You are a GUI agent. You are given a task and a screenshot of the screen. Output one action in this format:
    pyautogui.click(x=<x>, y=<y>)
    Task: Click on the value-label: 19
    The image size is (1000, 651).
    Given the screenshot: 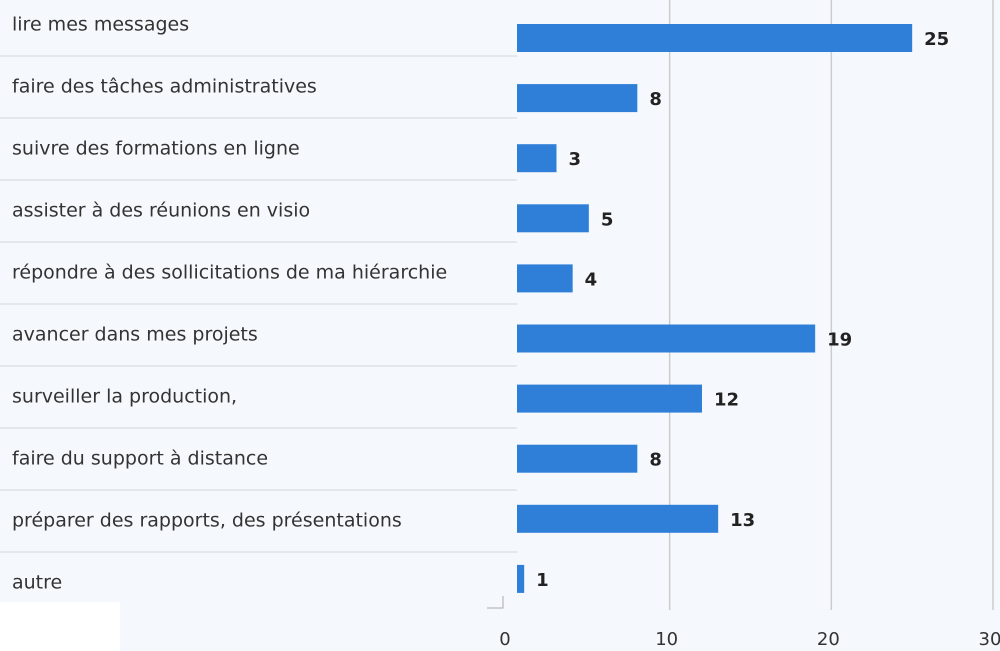 What is the action you would take?
    pyautogui.click(x=839, y=340)
    